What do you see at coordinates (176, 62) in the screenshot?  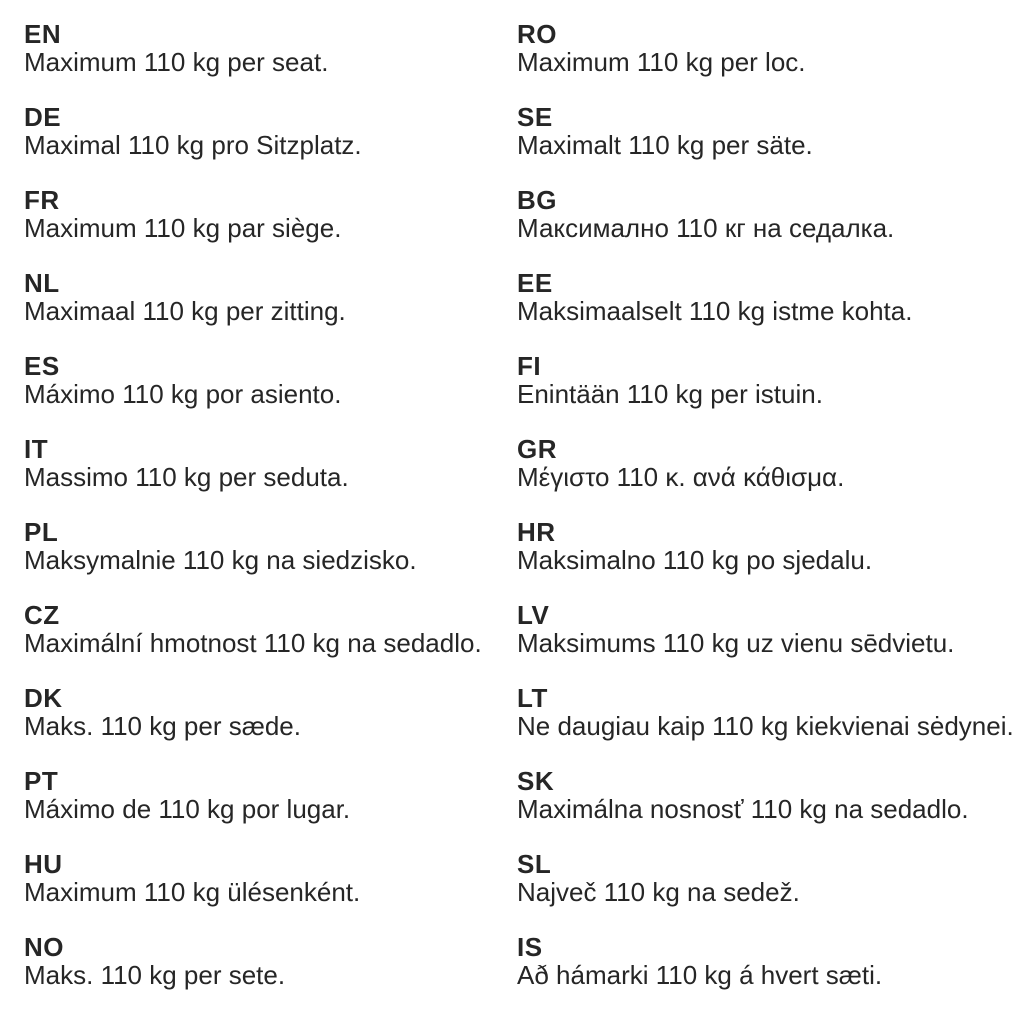 I see `translation-text: Maximum 110 kg per seat.` at bounding box center [176, 62].